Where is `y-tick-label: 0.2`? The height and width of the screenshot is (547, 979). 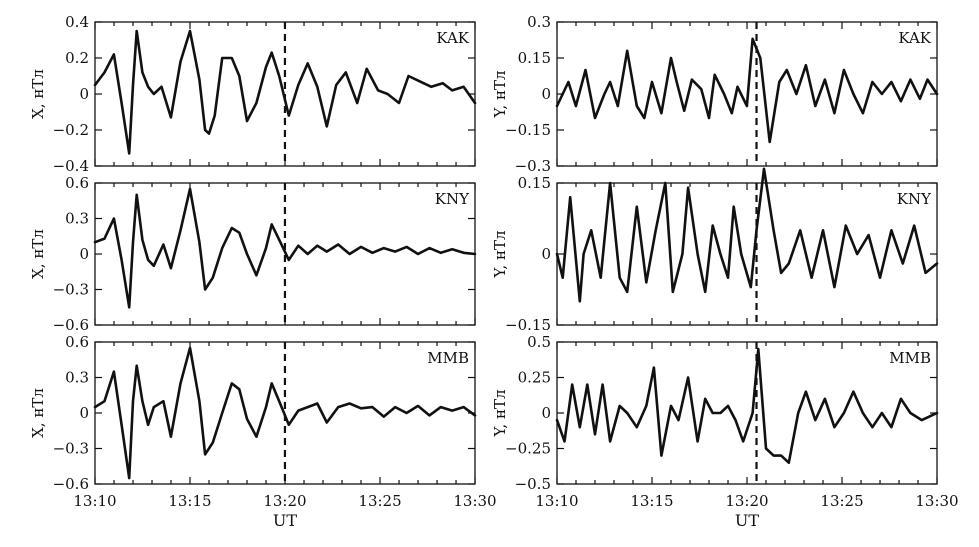 y-tick-label: 0.2 is located at coordinates (77, 58).